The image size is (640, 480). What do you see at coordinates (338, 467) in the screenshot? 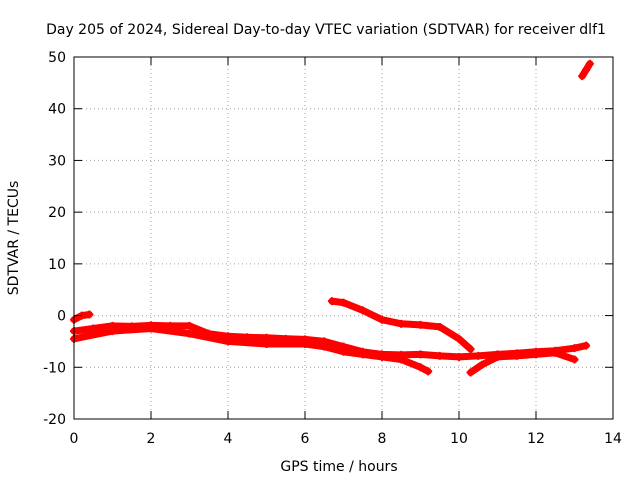
I see `x-axis-label: GPS time / hours` at bounding box center [338, 467].